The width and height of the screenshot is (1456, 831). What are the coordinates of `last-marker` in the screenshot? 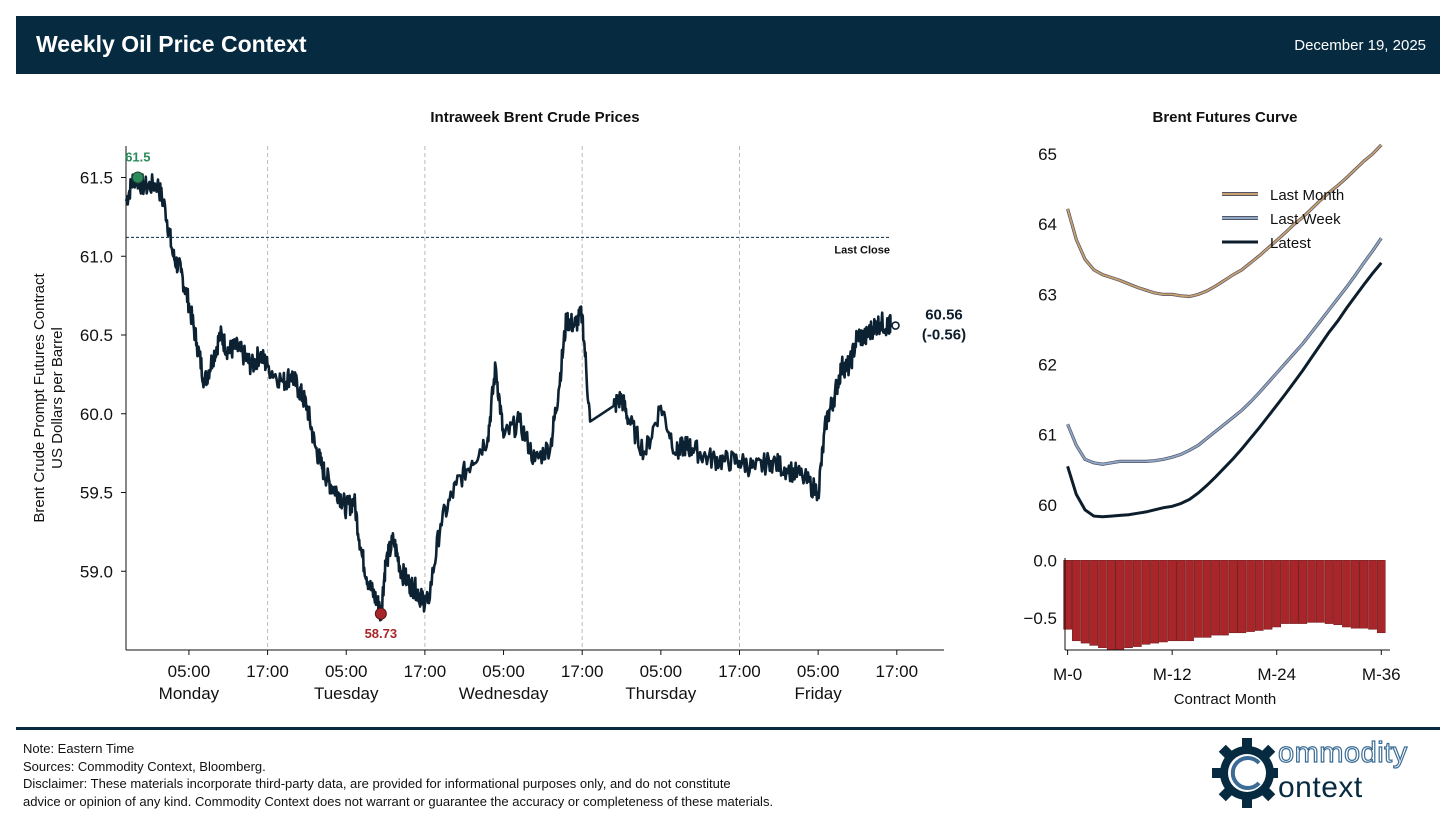 It's located at (895, 325).